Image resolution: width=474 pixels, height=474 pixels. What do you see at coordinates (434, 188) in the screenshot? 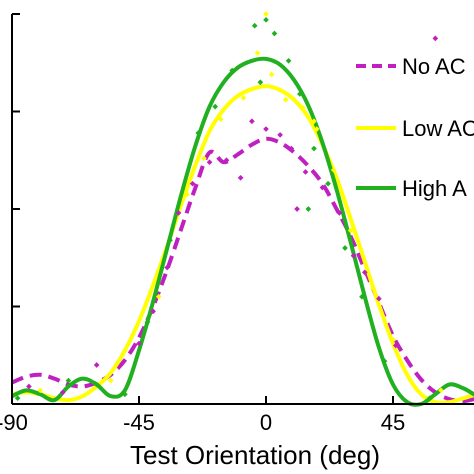
I see `legend-label-high-a: High A` at bounding box center [434, 188].